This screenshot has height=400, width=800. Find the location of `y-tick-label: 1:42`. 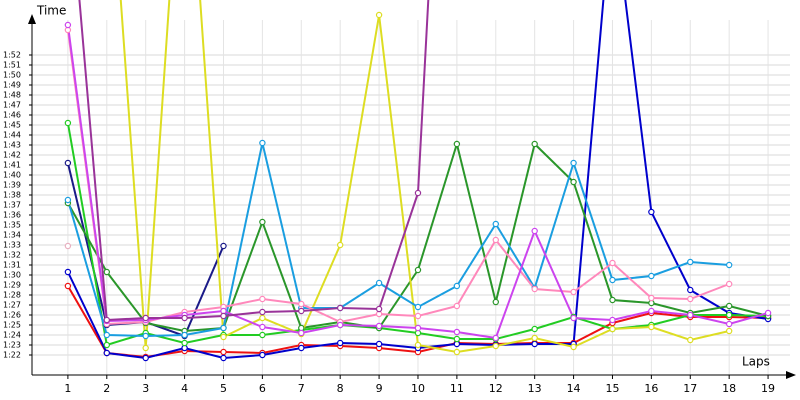

y-tick-label: 1:42 is located at coordinates (12, 155).